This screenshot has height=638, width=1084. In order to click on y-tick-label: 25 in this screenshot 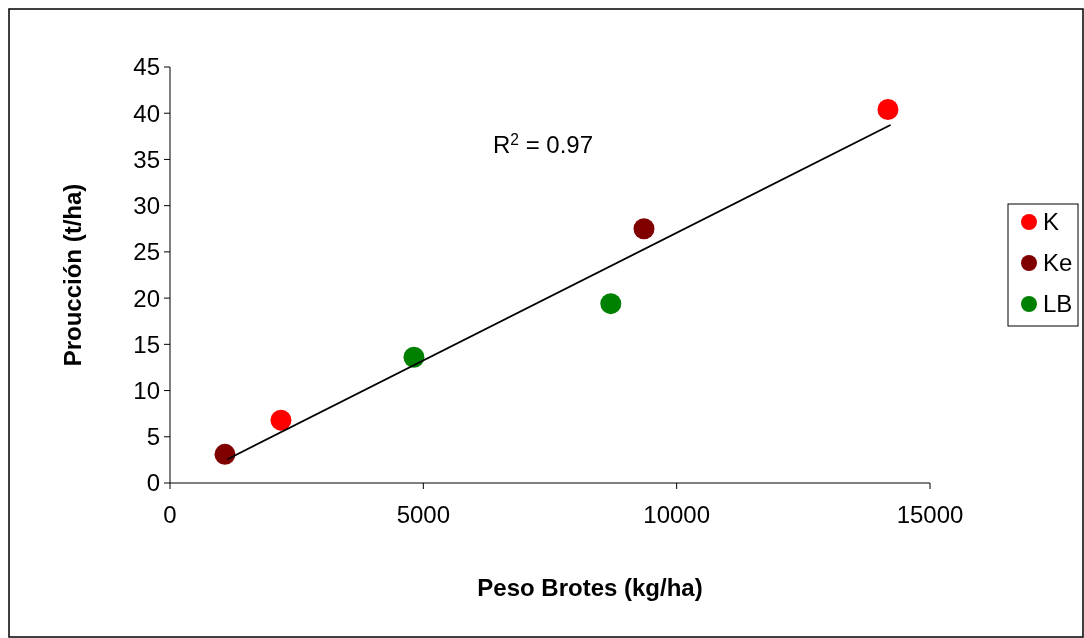, I will do `click(146, 252)`.